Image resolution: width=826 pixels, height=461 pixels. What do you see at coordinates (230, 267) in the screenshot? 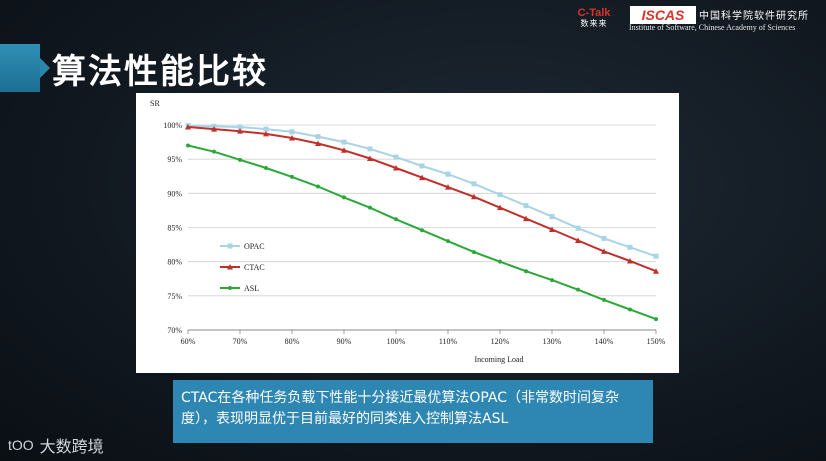
I see `legend-marker-ctac` at bounding box center [230, 267].